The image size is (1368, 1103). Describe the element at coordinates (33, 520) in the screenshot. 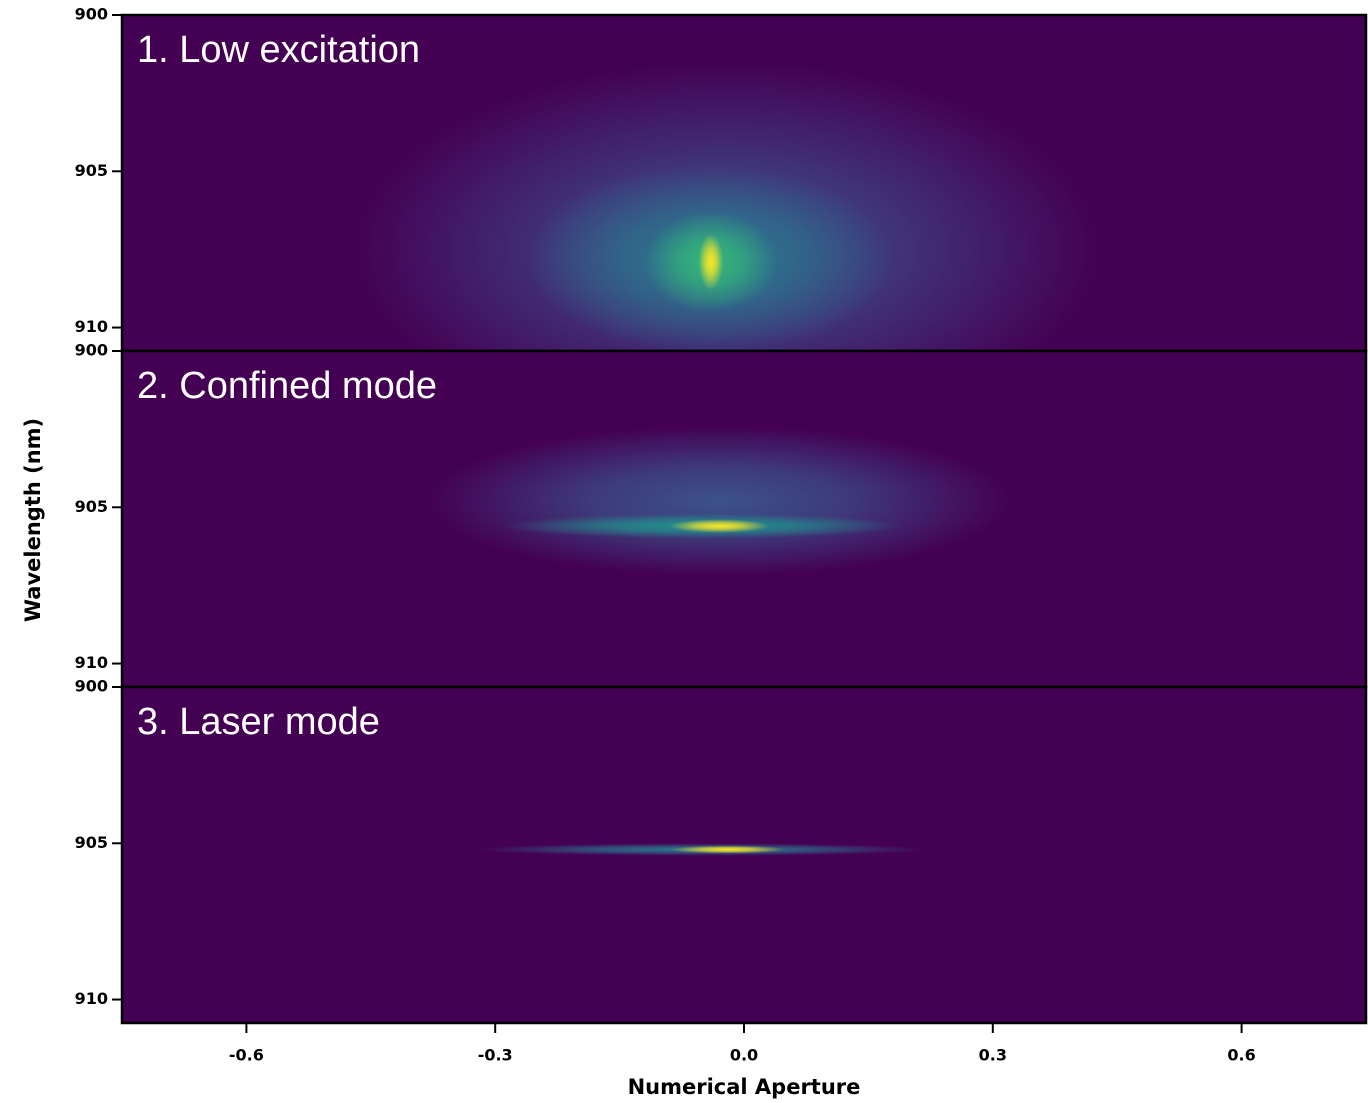

I see `y-axis-label: Wavelength (nm)` at that location.